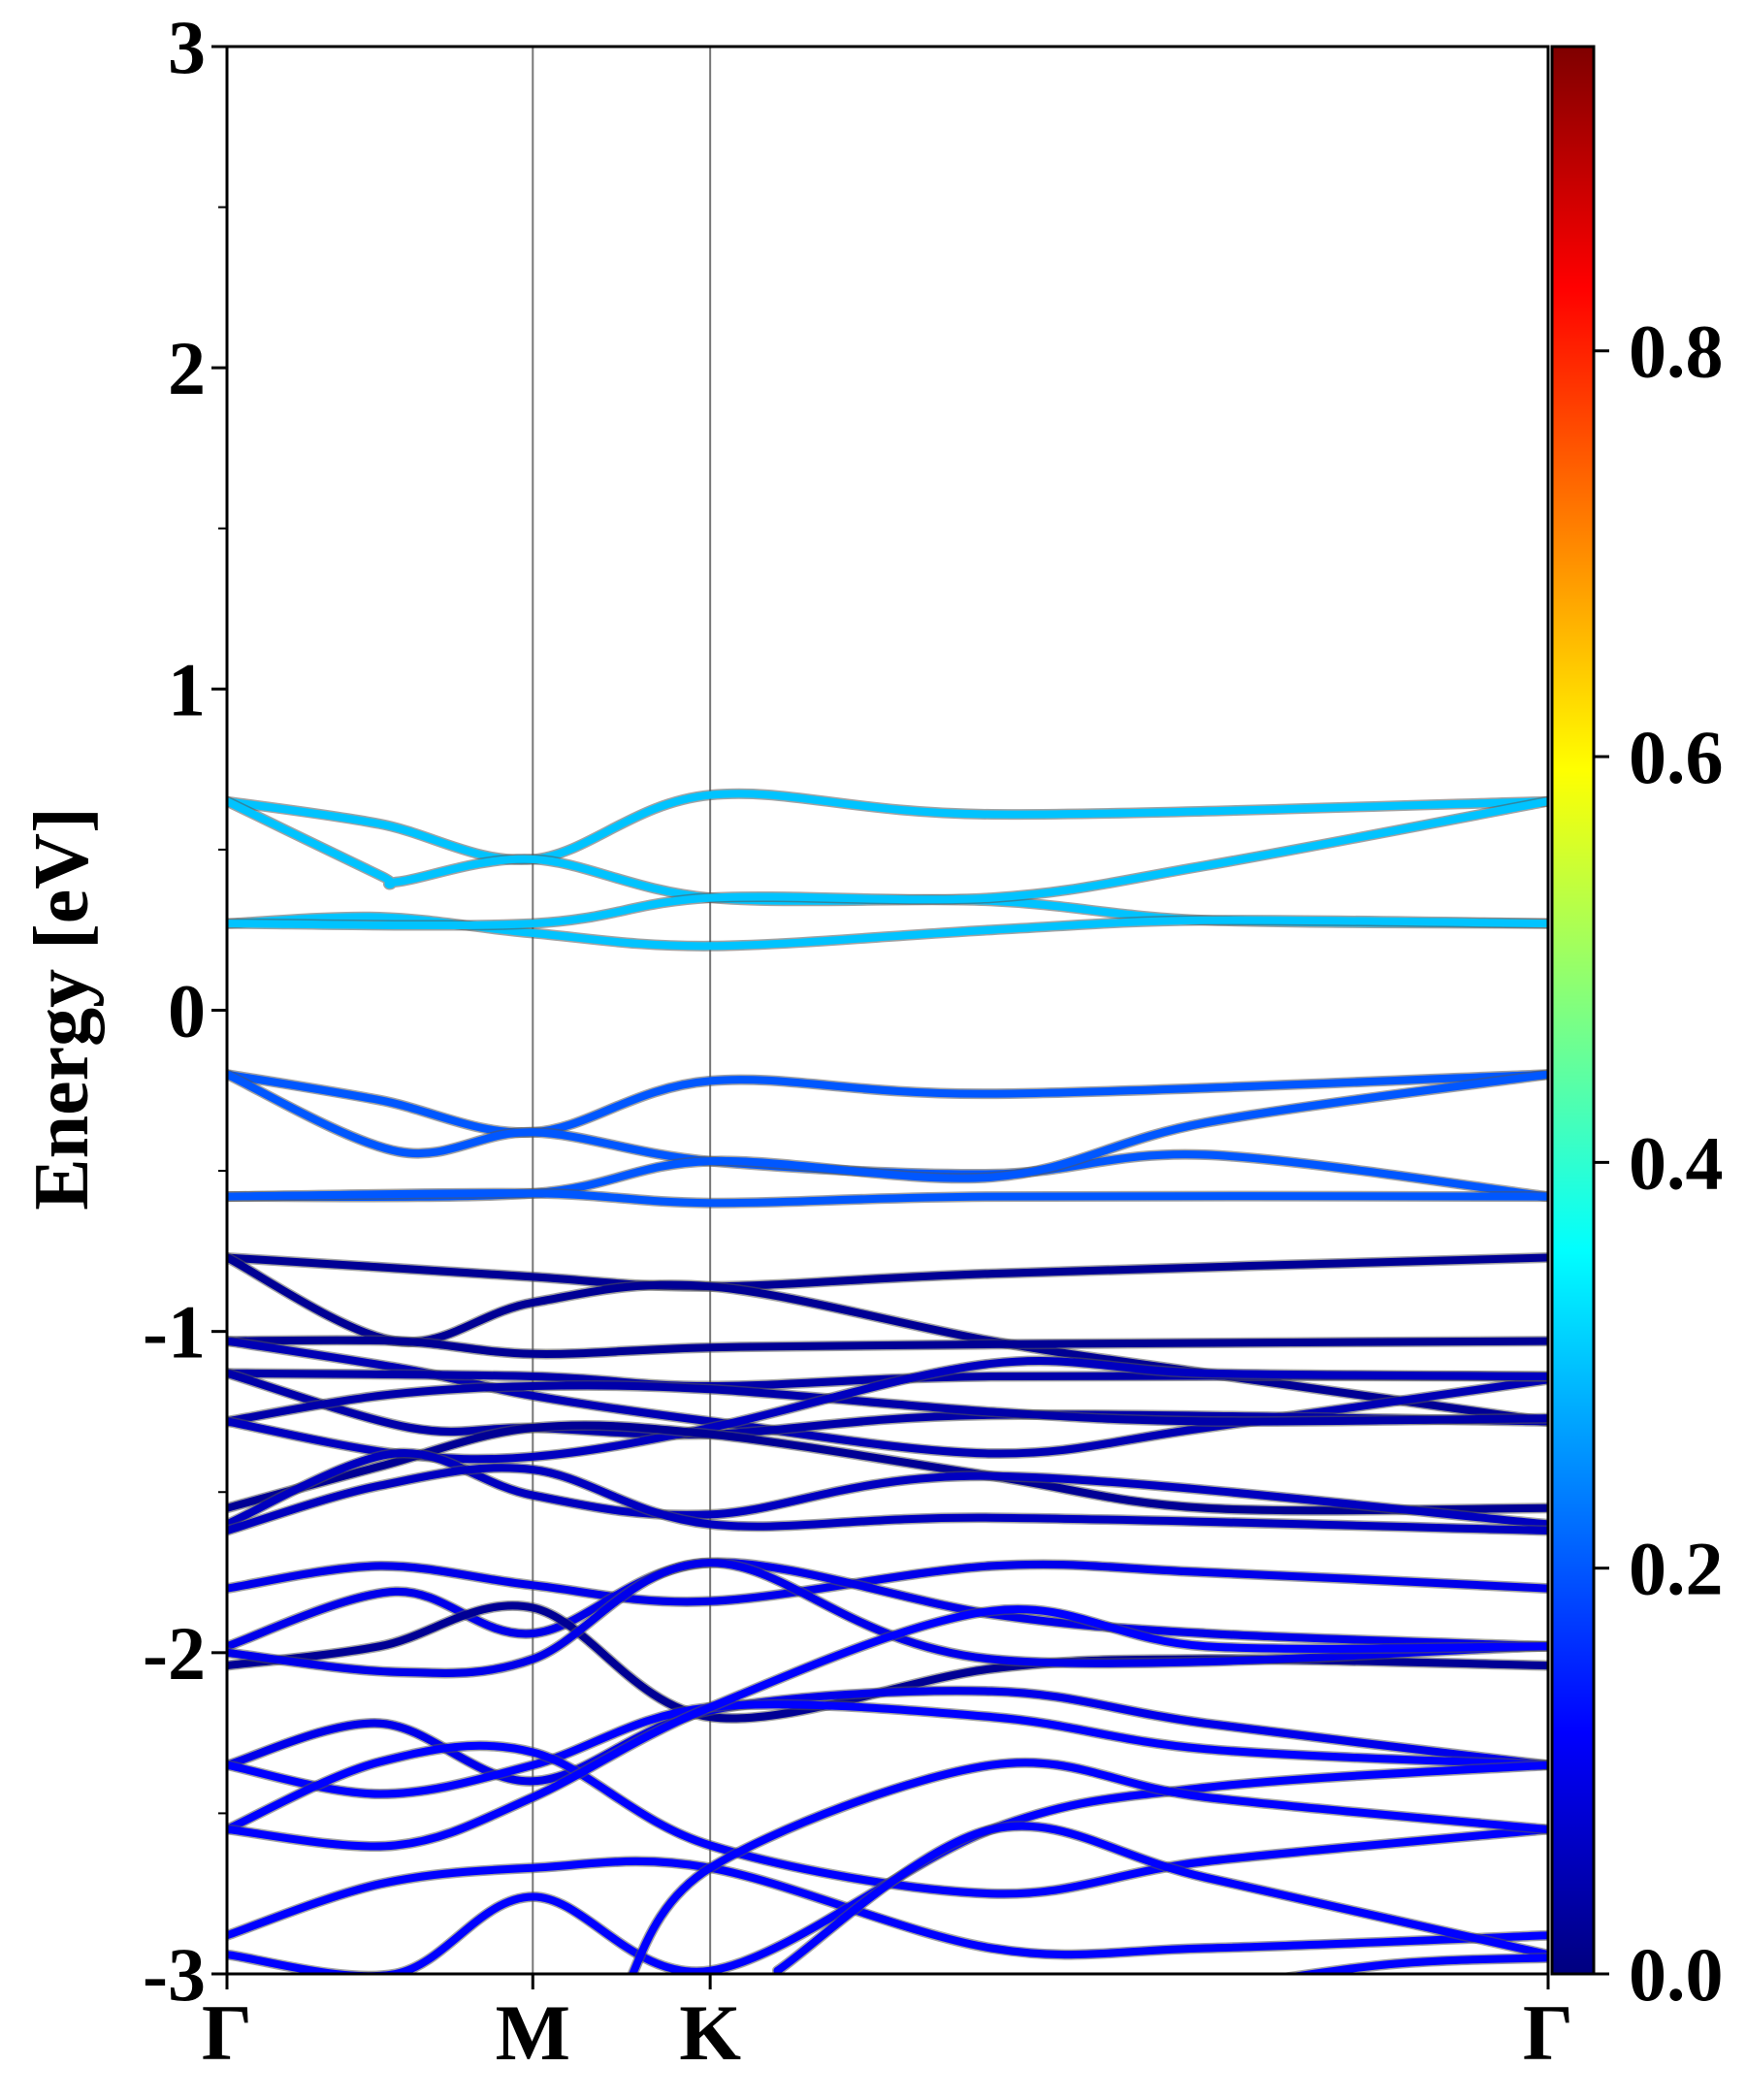  Describe the element at coordinates (1676, 351) in the screenshot. I see `colorbar-tick-label: 0.8` at that location.